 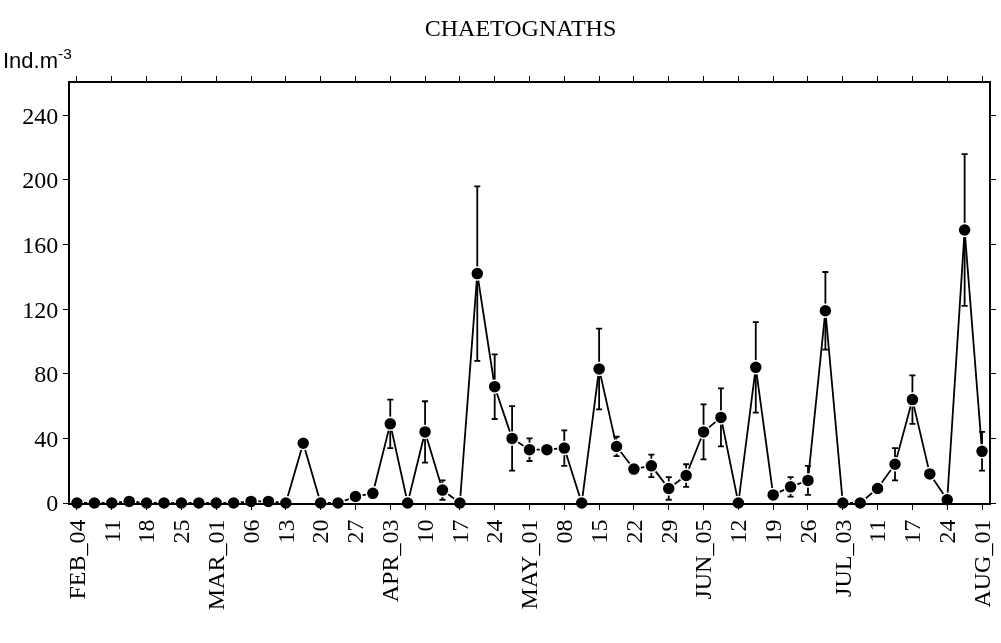 What do you see at coordinates (738, 531) in the screenshot?
I see `x-tick-label: 12` at bounding box center [738, 531].